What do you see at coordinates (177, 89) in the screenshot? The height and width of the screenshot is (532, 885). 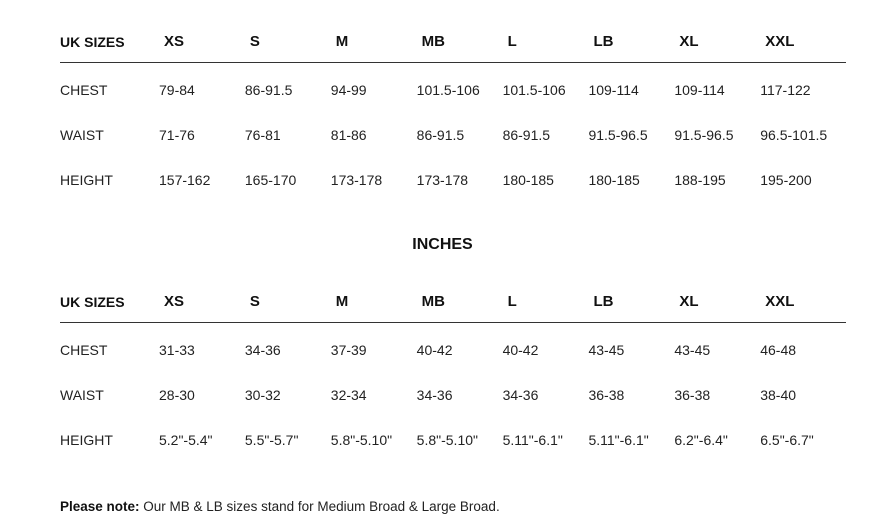 I see `table-cell: 79-84` at bounding box center [177, 89].